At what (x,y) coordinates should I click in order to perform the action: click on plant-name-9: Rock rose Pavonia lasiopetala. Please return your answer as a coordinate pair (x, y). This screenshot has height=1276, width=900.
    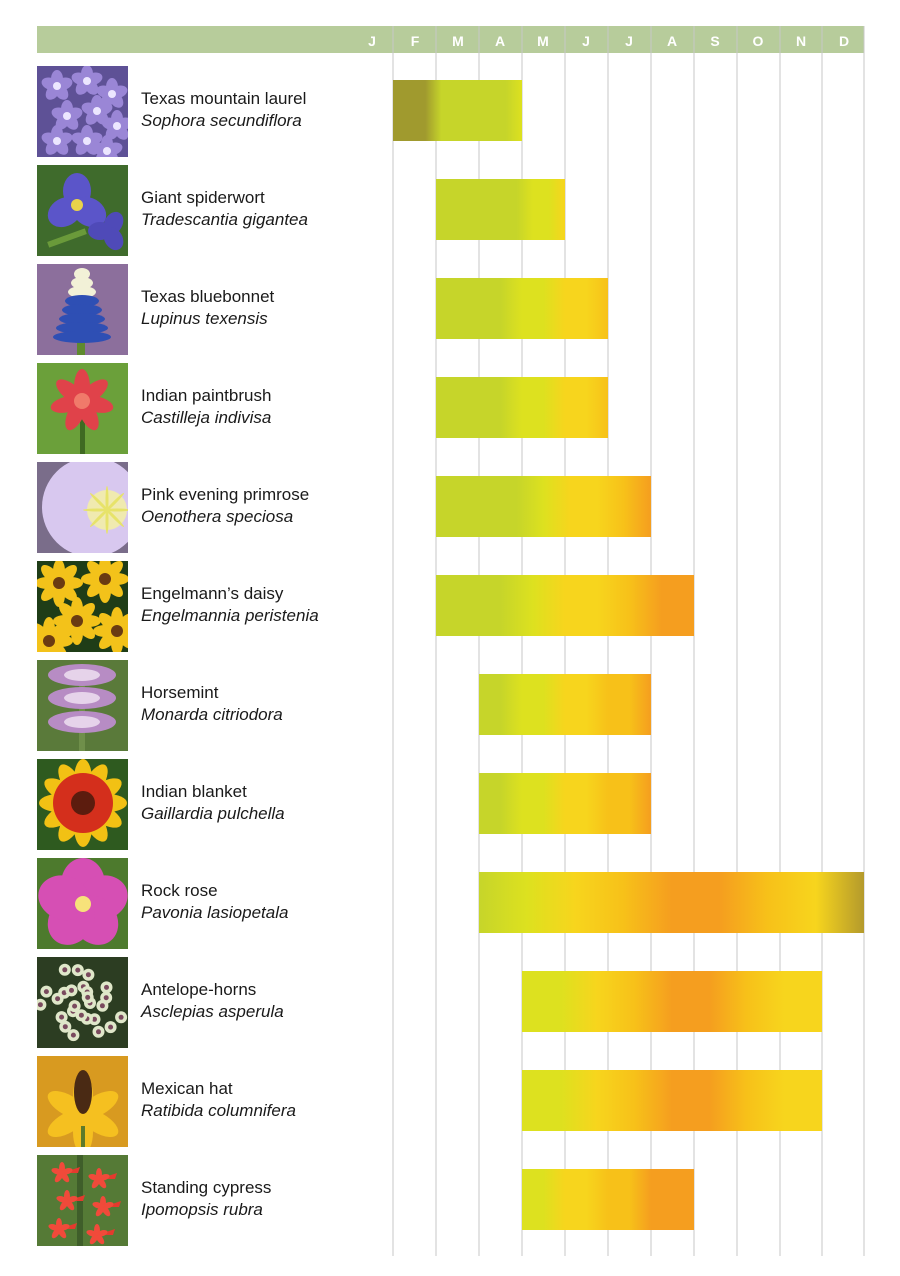
    Looking at the image, I should click on (266, 902).